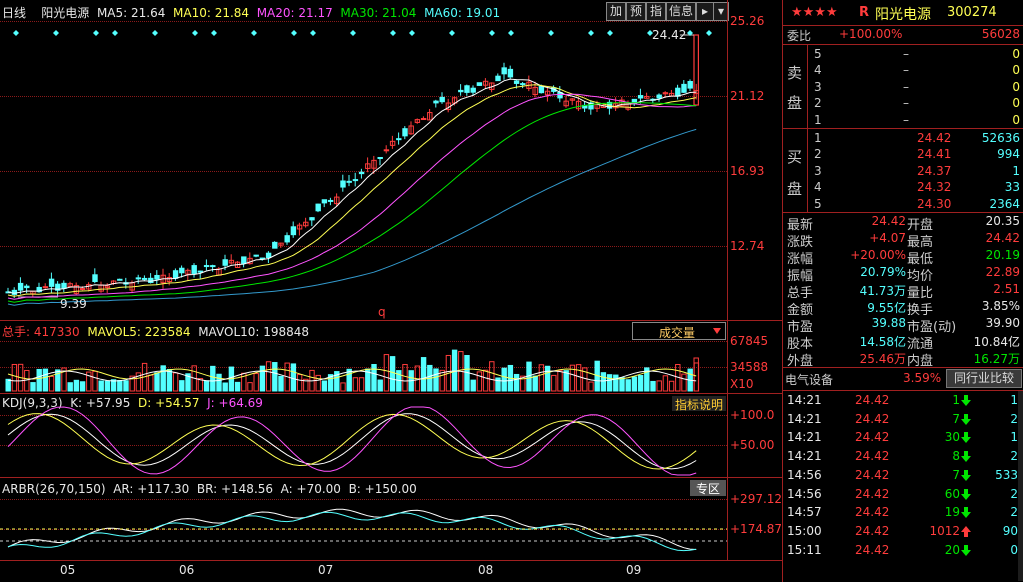 This screenshot has height=582, width=1023. I want to click on tick-row: 15:11 24.42 20 0, so click(903, 551).